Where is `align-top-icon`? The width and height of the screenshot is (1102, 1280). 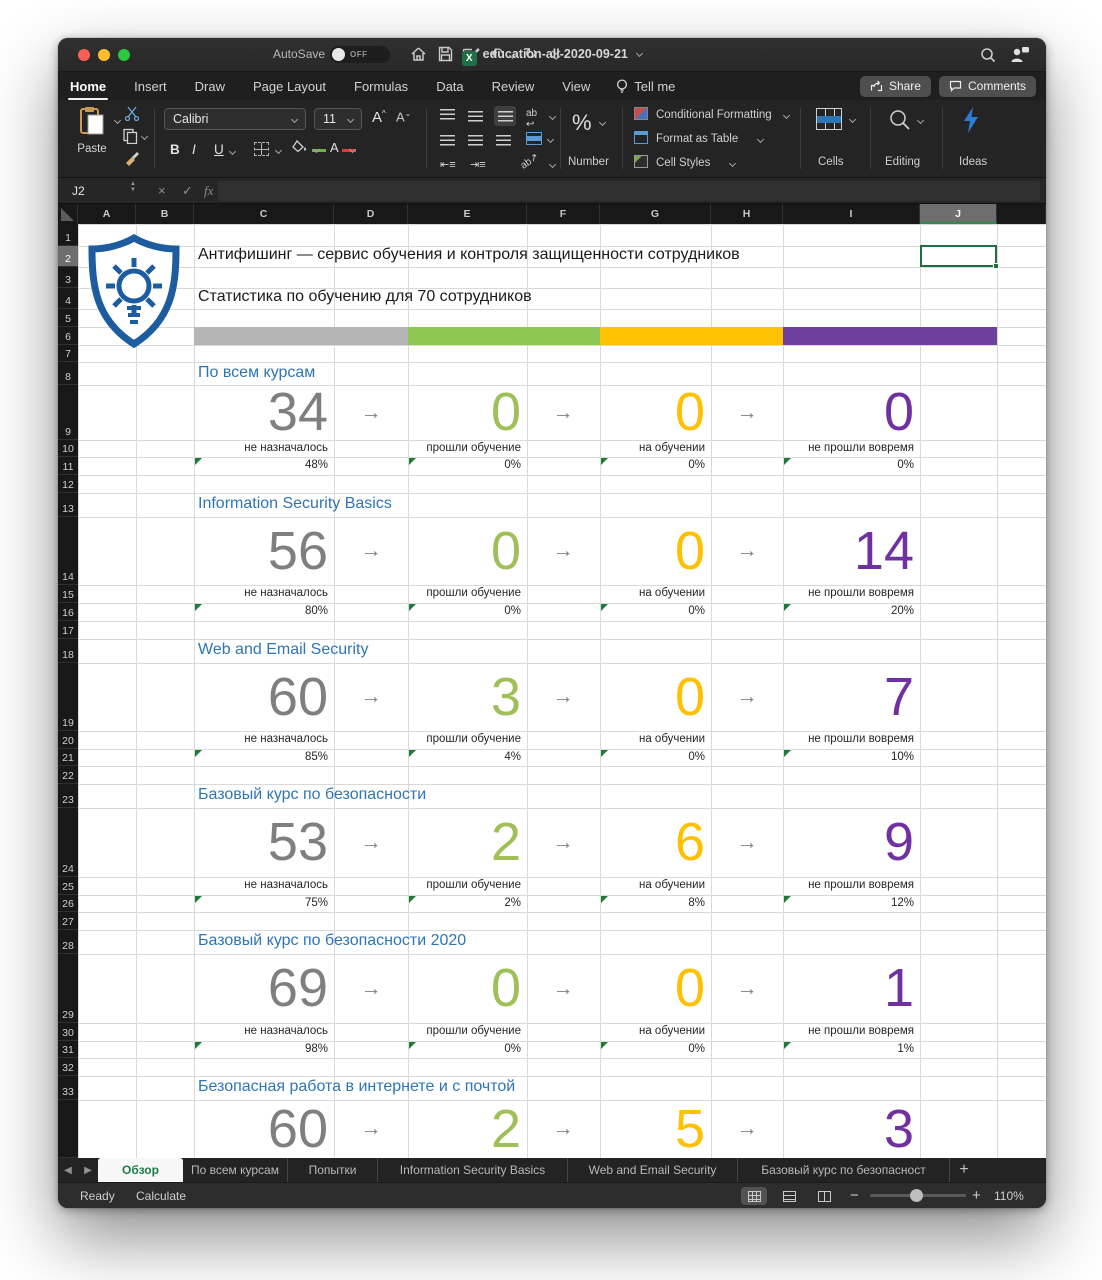
align-top-icon is located at coordinates (447, 115).